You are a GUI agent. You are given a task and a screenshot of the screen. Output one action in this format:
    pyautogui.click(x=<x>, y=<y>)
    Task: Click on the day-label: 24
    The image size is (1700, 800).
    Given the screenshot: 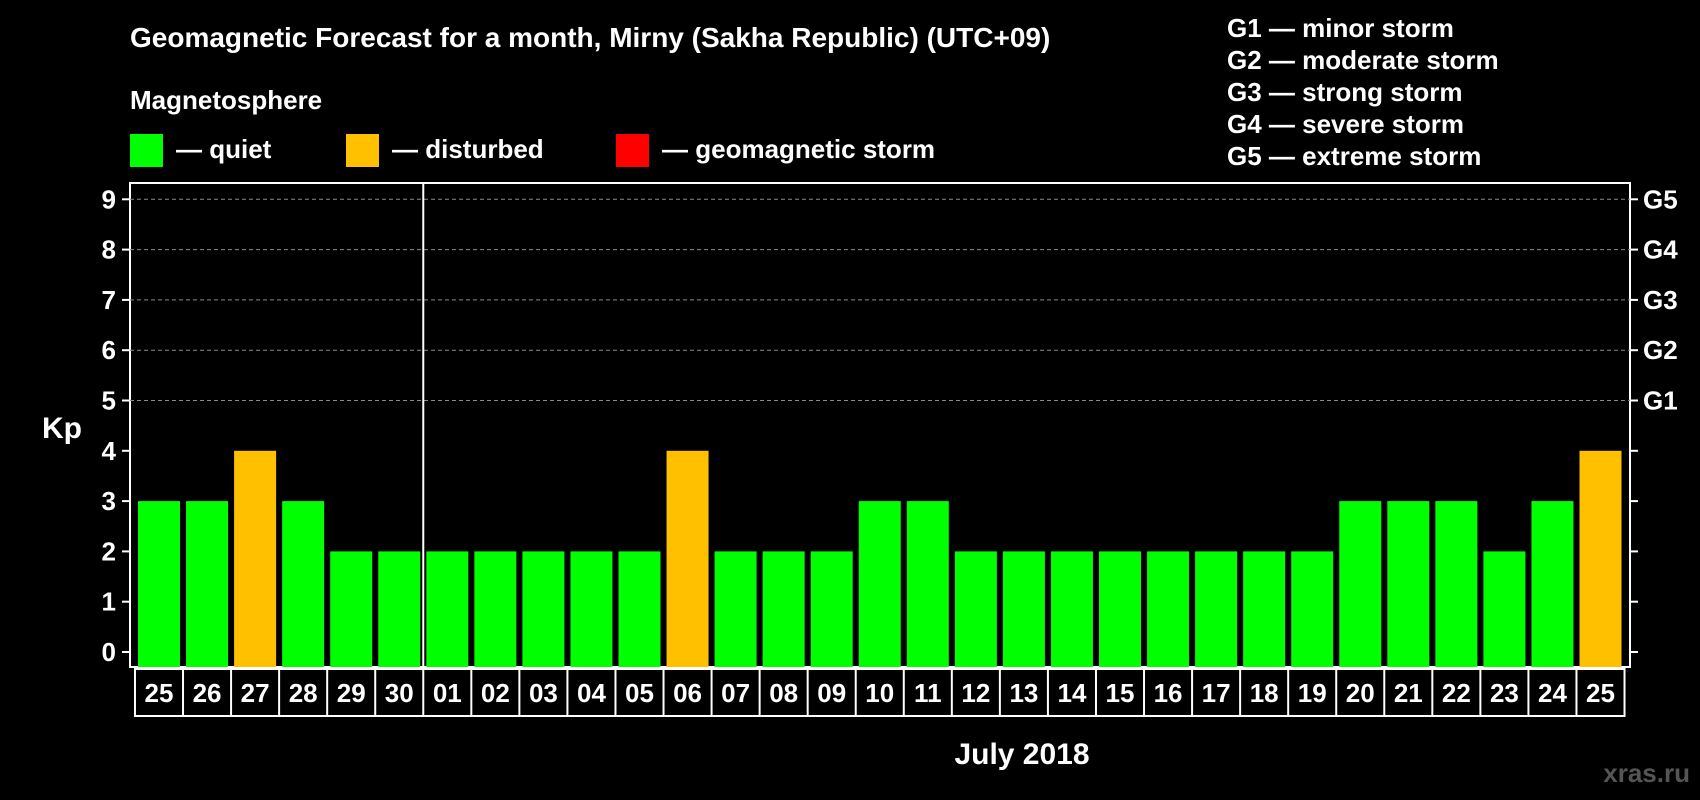 What is the action you would take?
    pyautogui.click(x=1552, y=693)
    